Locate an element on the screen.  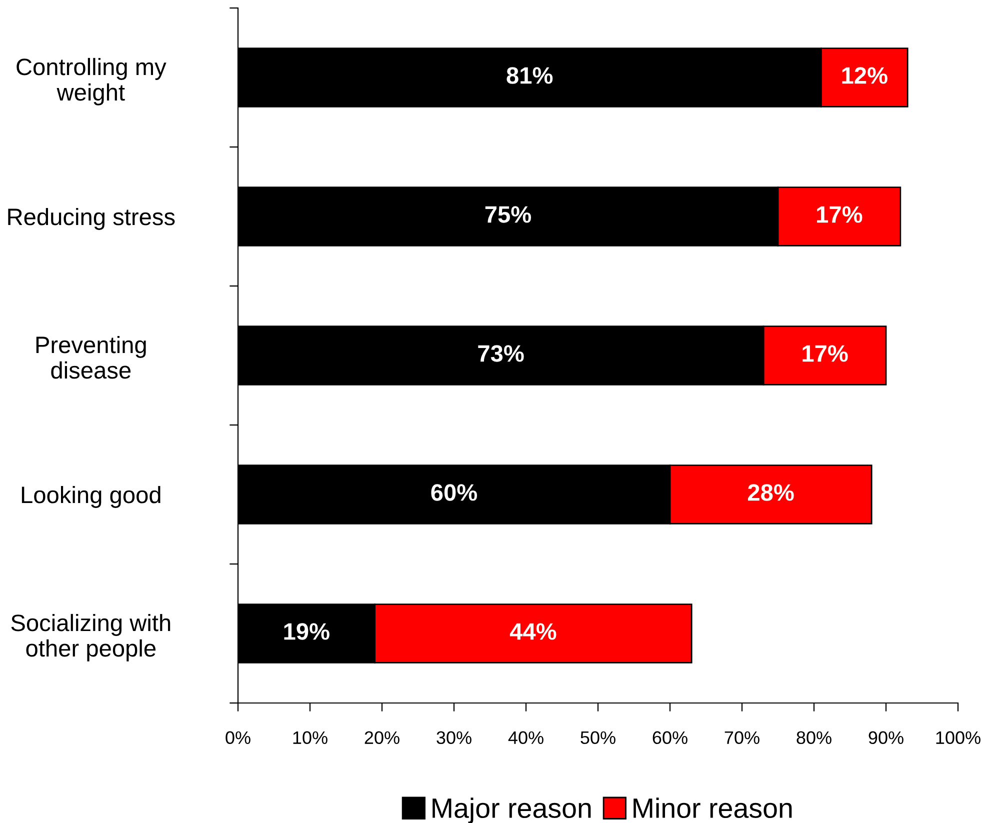
x-tick-label: 90% is located at coordinates (886, 737).